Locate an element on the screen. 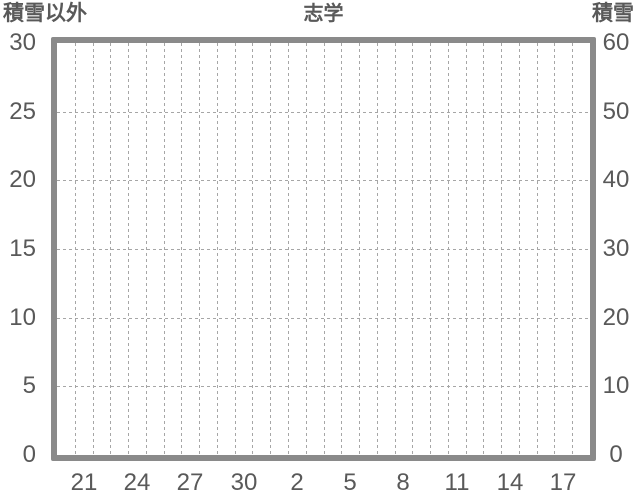  right-axis-tick-label: 0 is located at coordinates (616, 454).